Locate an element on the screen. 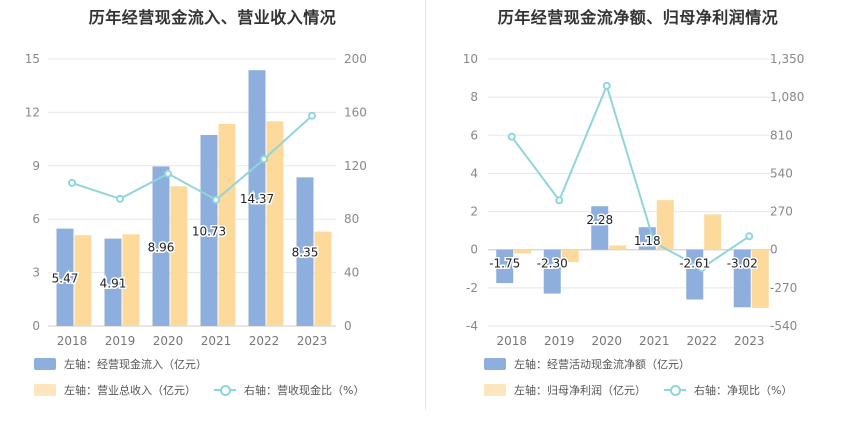  legend-label: 左轴：经营现金流入（亿元） is located at coordinates (135, 364).